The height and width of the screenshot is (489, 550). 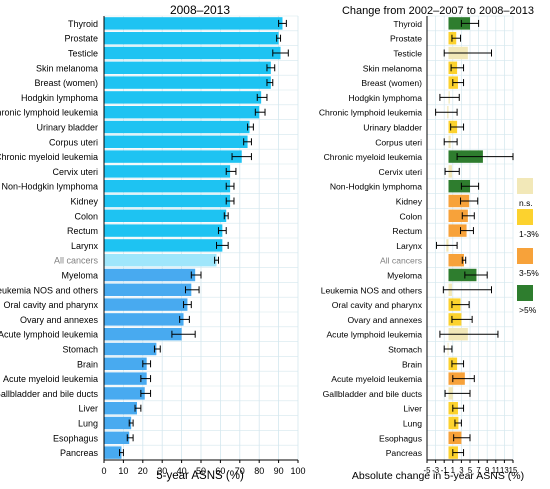 What do you see at coordinates (279, 471) in the screenshot?
I see `left-x-tick-label: 90` at bounding box center [279, 471].